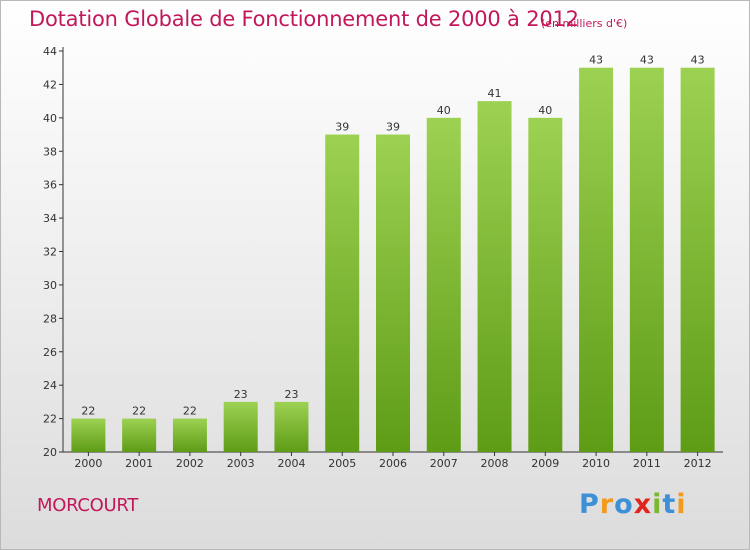 This screenshot has width=750, height=550. What do you see at coordinates (139, 463) in the screenshot?
I see `x-tick-label: 2001` at bounding box center [139, 463].